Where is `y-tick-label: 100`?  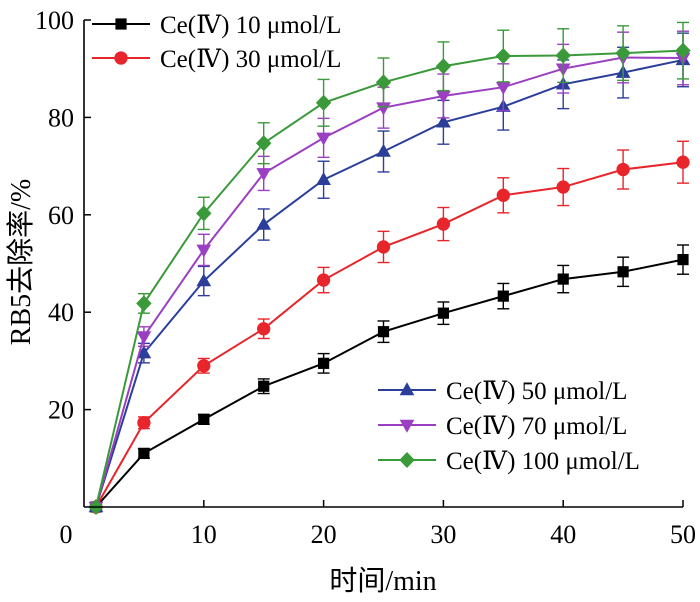 y-tick-label: 100 is located at coordinates (54, 20).